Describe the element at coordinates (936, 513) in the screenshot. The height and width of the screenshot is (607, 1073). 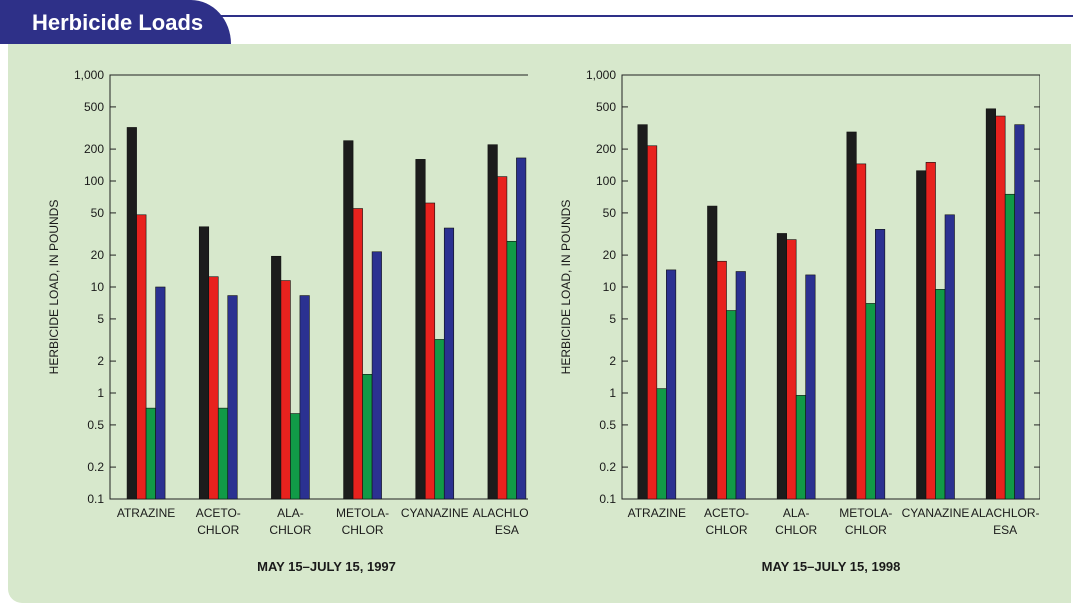
I see `x-tick-label: CYANAZINE` at that location.